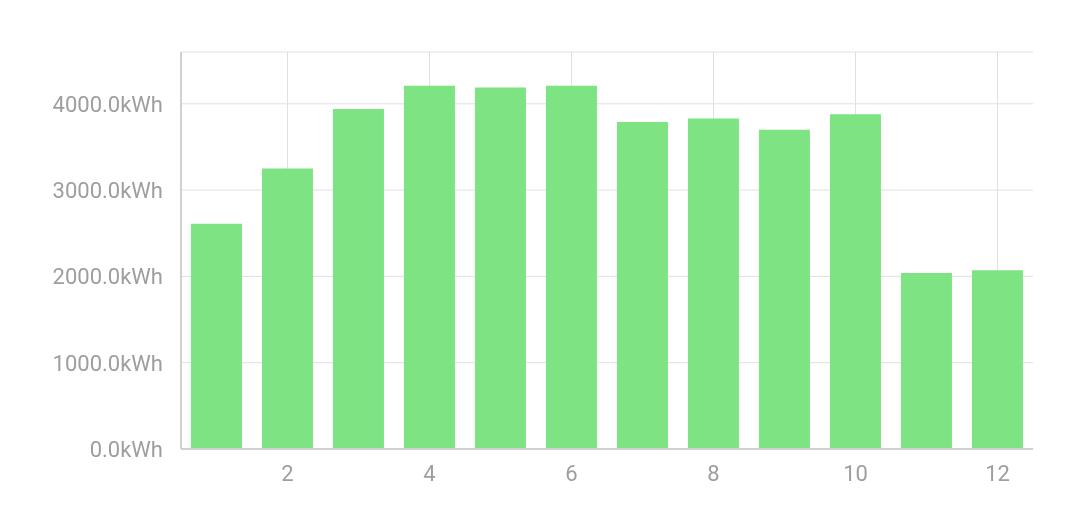 Image resolution: width=1080 pixels, height=505 pixels. I want to click on x-tick-label: 12, so click(997, 473).